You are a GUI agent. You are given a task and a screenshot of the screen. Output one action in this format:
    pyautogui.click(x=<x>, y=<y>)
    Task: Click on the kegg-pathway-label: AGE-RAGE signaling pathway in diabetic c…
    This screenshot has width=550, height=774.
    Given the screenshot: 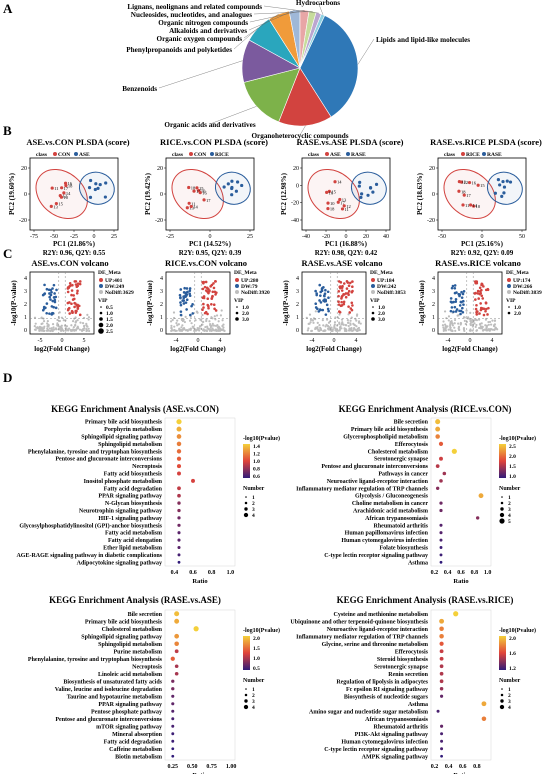 What is the action you would take?
    pyautogui.click(x=89, y=556)
    